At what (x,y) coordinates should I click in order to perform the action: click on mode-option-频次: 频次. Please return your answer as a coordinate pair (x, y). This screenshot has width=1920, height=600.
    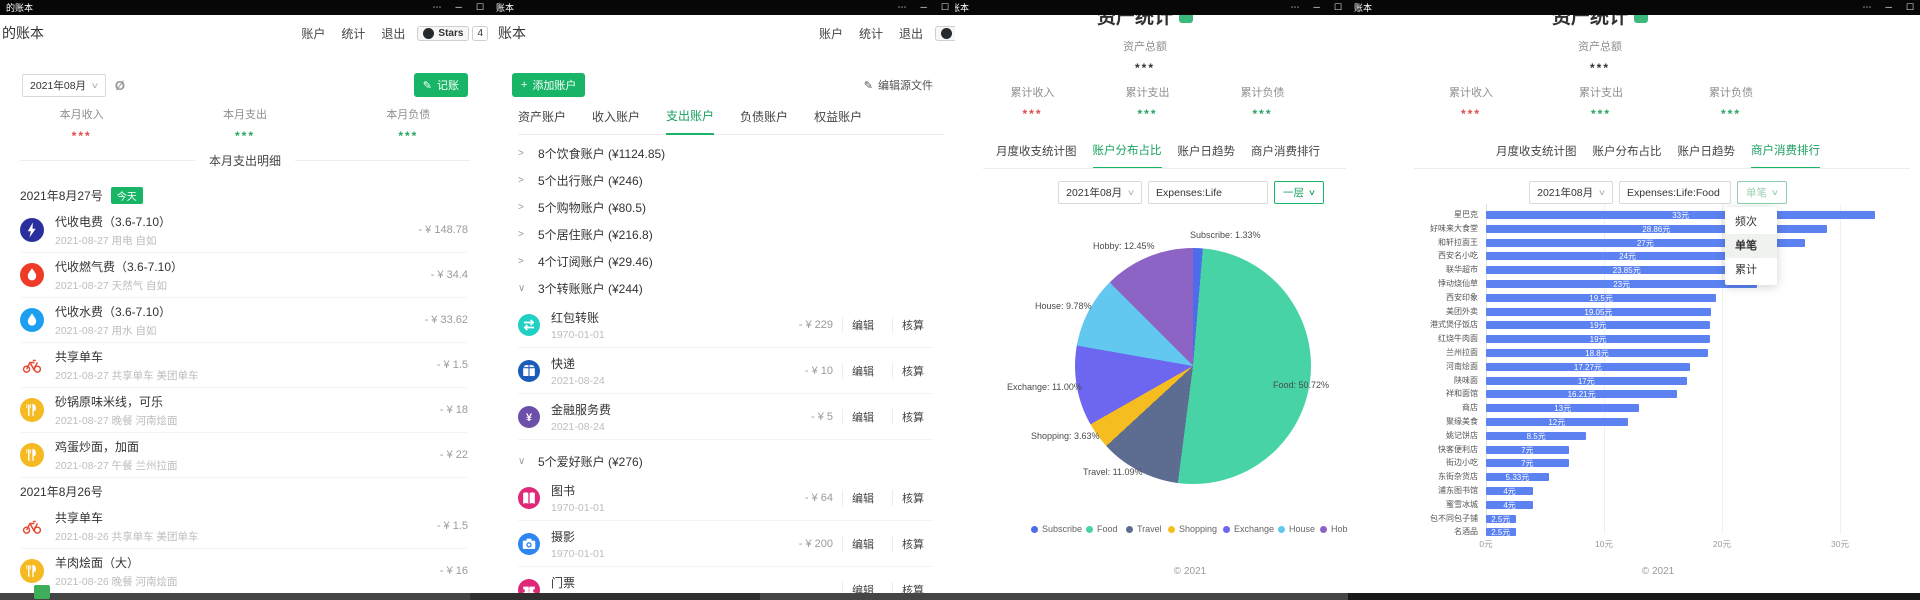
    Looking at the image, I should click on (1746, 222).